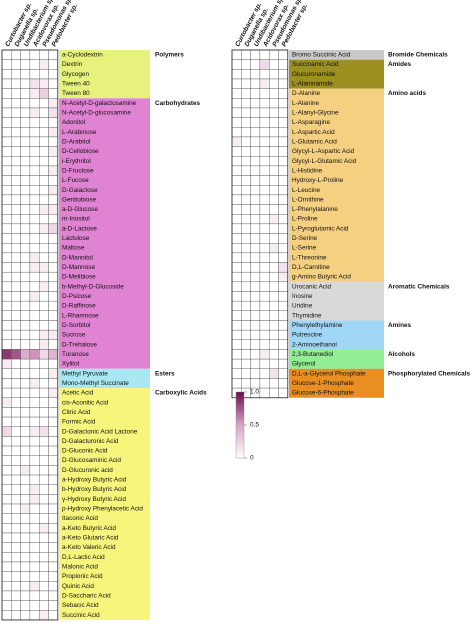 This screenshot has height=623, width=474. Describe the element at coordinates (314, 74) in the screenshot. I see `row-label: Glucuronamide` at that location.